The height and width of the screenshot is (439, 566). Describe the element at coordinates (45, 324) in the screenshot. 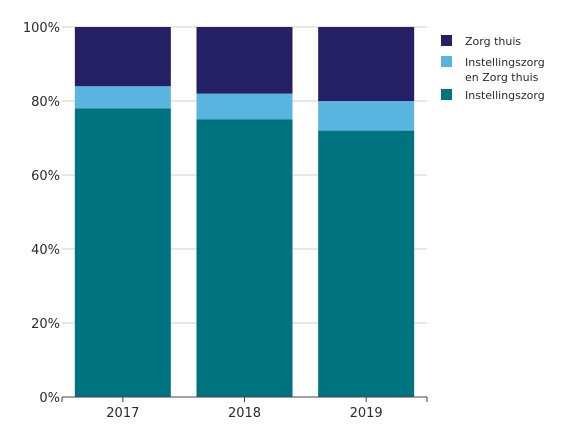

I see `y-tick-label: 20%` at that location.